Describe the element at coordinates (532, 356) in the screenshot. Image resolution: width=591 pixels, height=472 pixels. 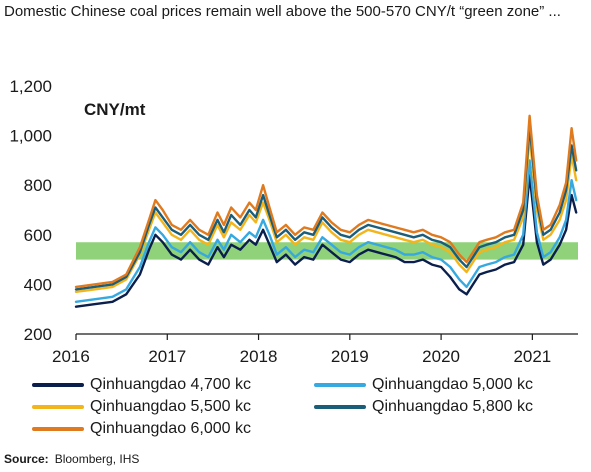
I see `x-tick-label: 2021` at that location.